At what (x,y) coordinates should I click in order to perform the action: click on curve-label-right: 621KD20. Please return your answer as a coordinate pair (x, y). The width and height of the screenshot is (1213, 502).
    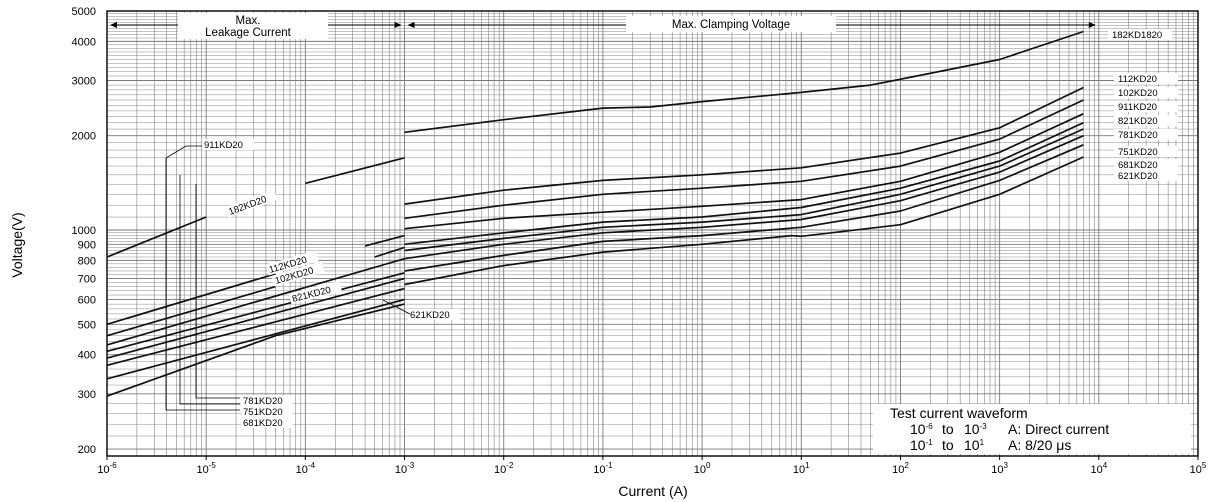
    Looking at the image, I should click on (1138, 176).